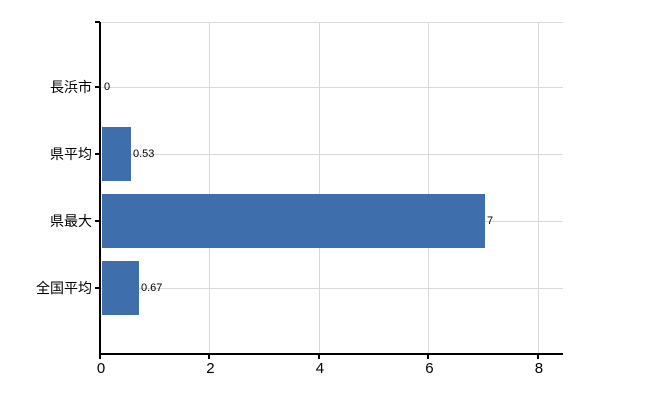 The width and height of the screenshot is (650, 400). Describe the element at coordinates (71, 87) in the screenshot. I see `category-label: 長浜市` at that location.